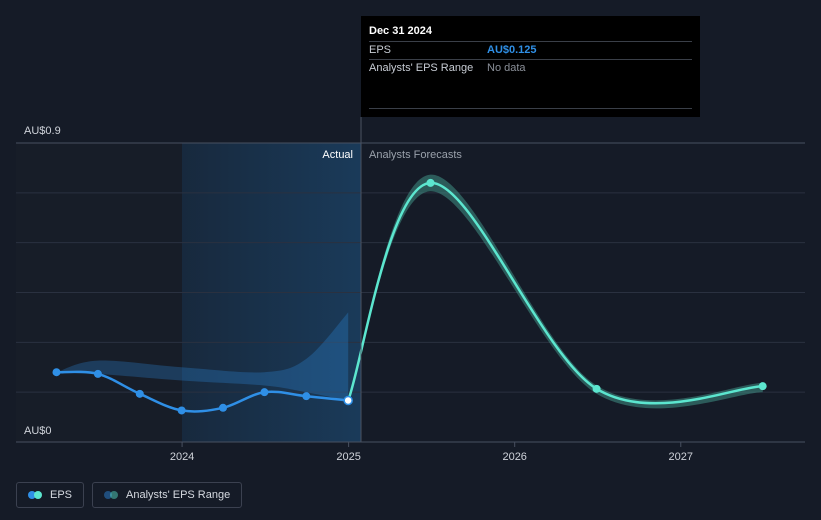 This screenshot has width=821, height=520. I want to click on tooltip-date: Dec 31 2024, so click(400, 31).